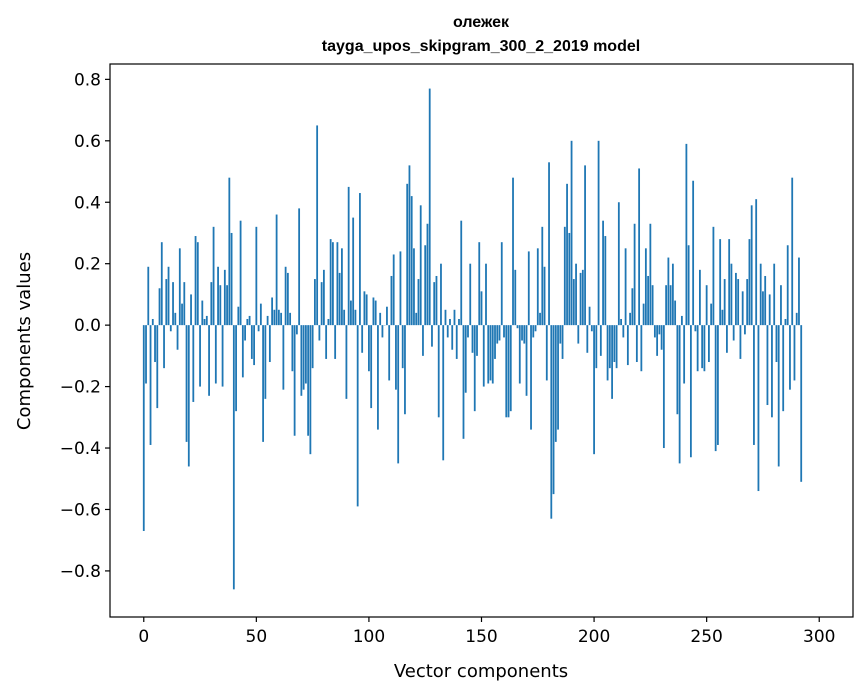 The height and width of the screenshot is (696, 867). I want to click on x-axis-ticks: 0 50 100 150 200 250 300, so click(486, 632).